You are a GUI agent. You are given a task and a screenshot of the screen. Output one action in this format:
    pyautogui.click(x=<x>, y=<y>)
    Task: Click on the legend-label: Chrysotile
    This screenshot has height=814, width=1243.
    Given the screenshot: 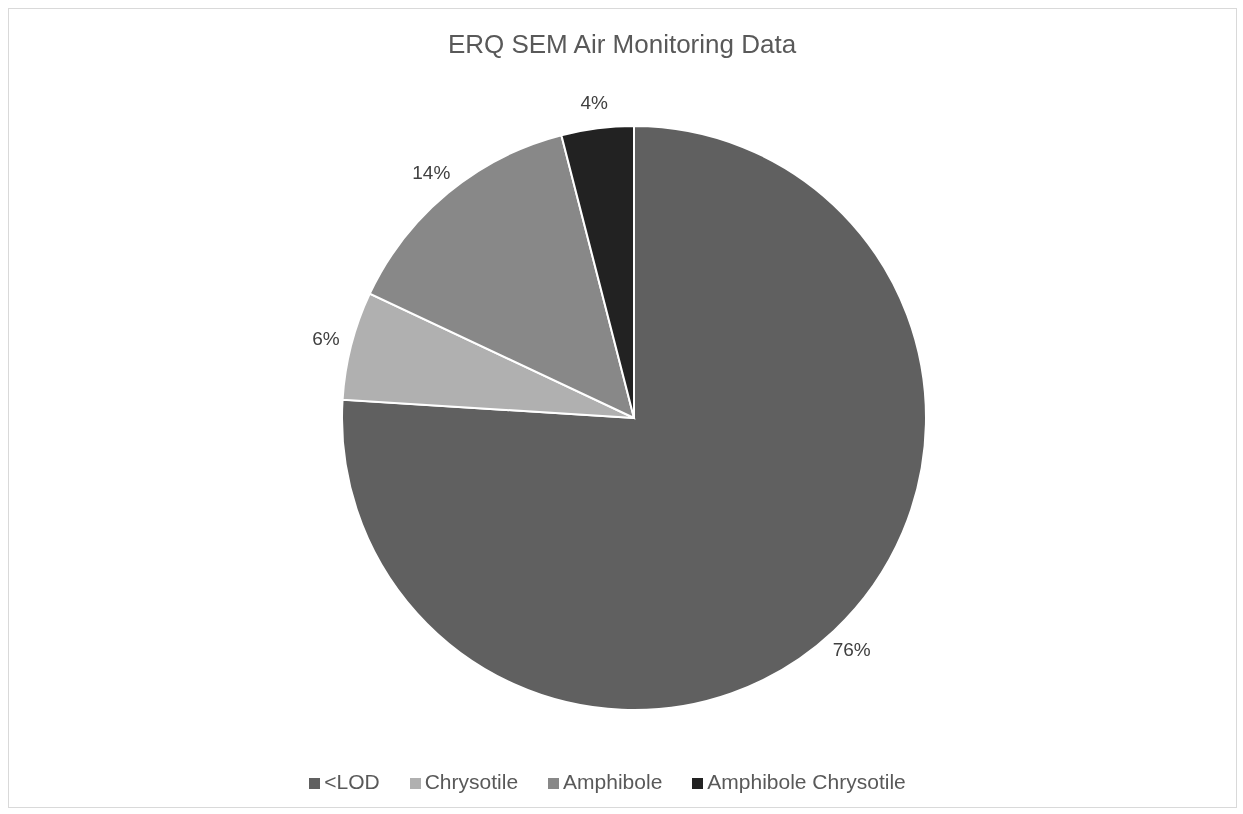 What is the action you would take?
    pyautogui.click(x=471, y=781)
    